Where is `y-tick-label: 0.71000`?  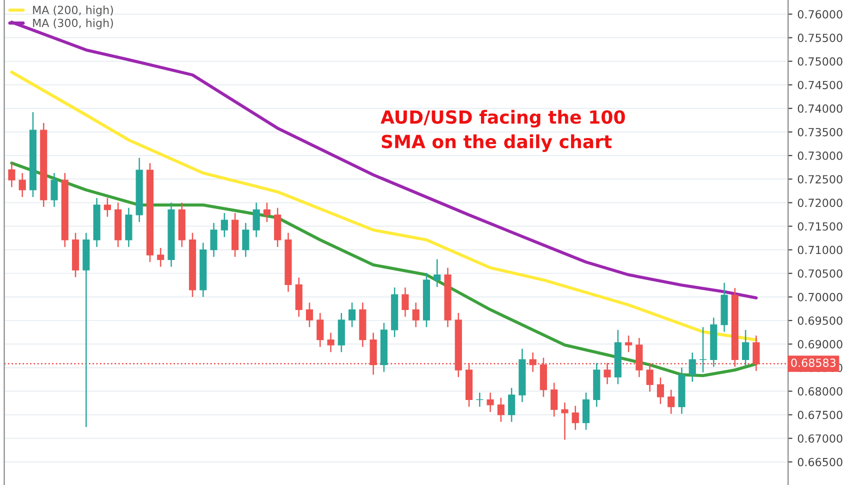
y-tick-label: 0.71000 is located at coordinates (820, 250).